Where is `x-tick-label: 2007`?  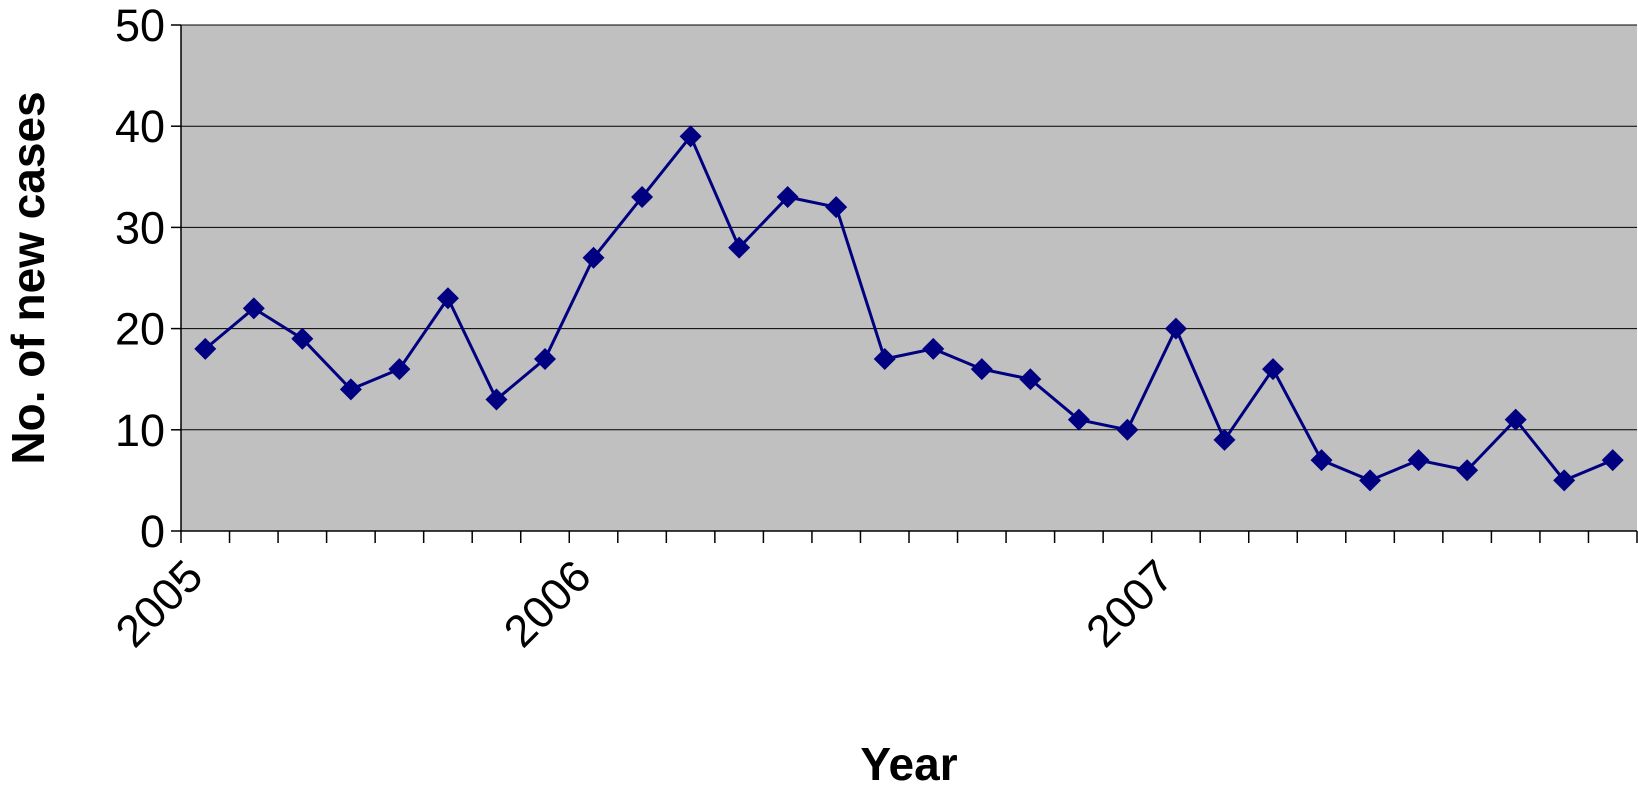 x-tick-label: 2007 is located at coordinates (1129, 603).